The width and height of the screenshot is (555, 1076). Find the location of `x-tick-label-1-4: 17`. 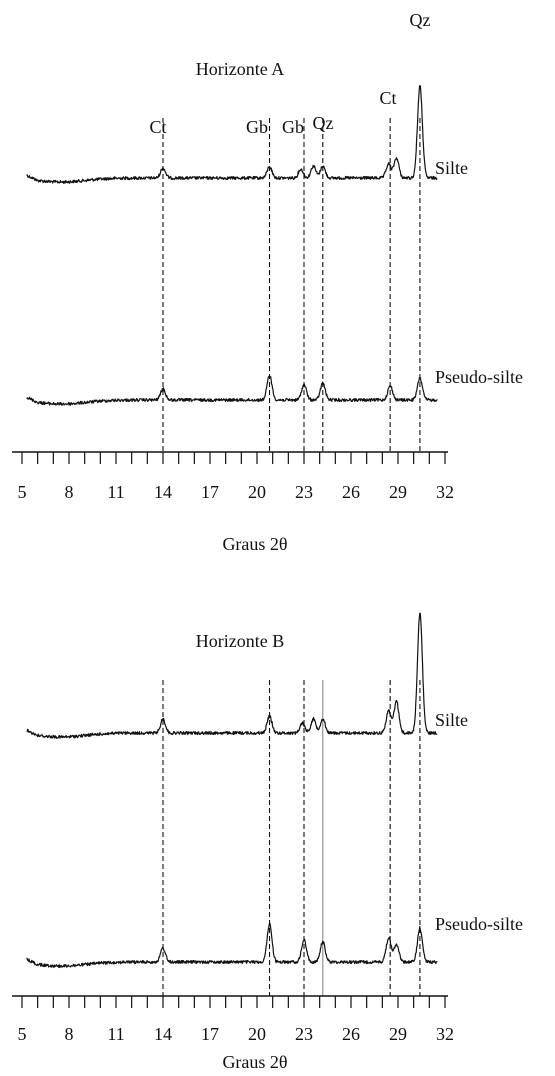

x-tick-label-1-4: 17 is located at coordinates (210, 1034).